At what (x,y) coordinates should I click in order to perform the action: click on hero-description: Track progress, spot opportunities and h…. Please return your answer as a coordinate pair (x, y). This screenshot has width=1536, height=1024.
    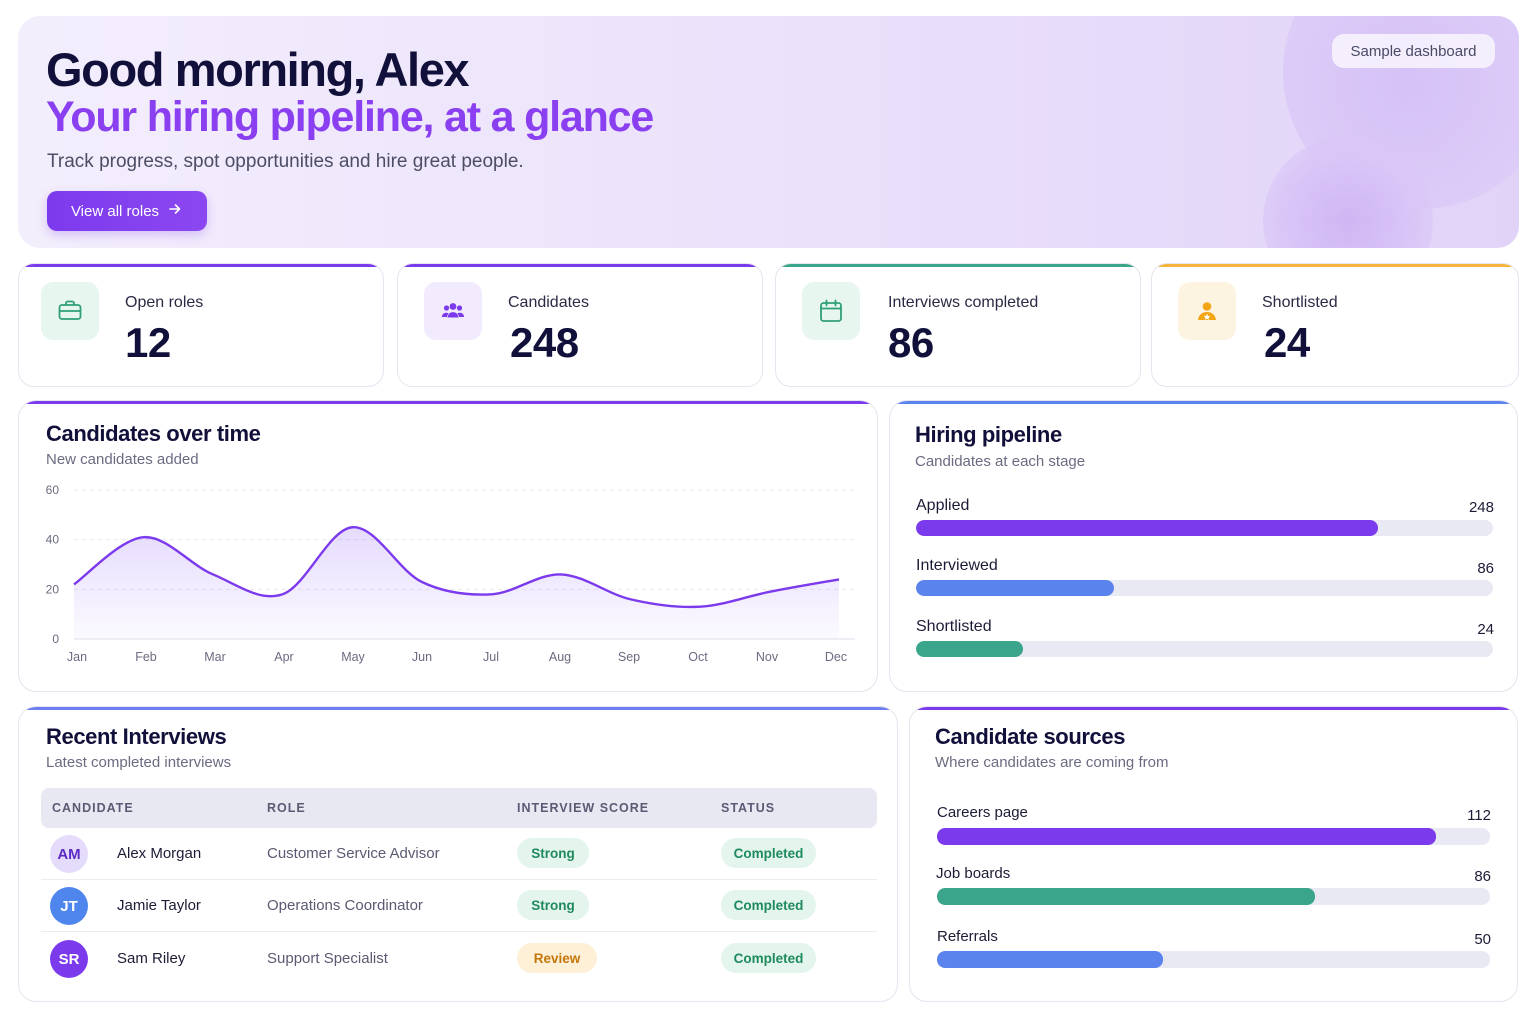
    Looking at the image, I should click on (285, 161).